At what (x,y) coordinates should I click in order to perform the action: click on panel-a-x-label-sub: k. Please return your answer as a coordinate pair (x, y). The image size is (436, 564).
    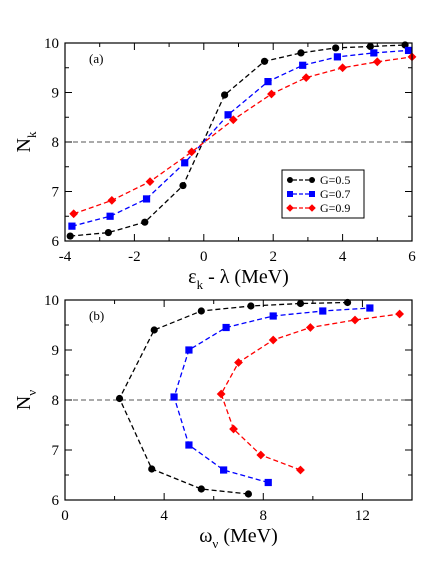
    Looking at the image, I should click on (200, 284).